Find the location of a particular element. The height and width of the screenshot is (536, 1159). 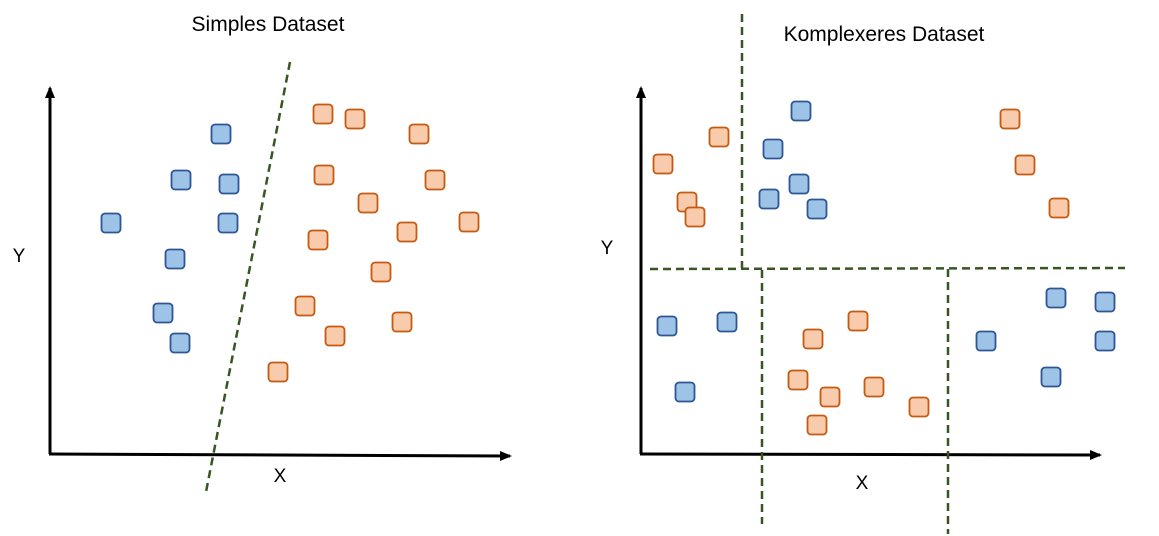

right-x-axis is located at coordinates (870, 454).